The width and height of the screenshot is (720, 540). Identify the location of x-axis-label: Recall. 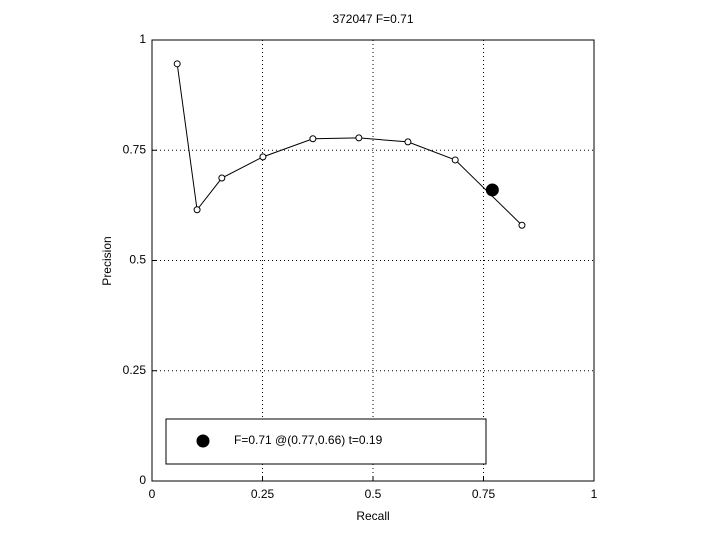
(372, 516).